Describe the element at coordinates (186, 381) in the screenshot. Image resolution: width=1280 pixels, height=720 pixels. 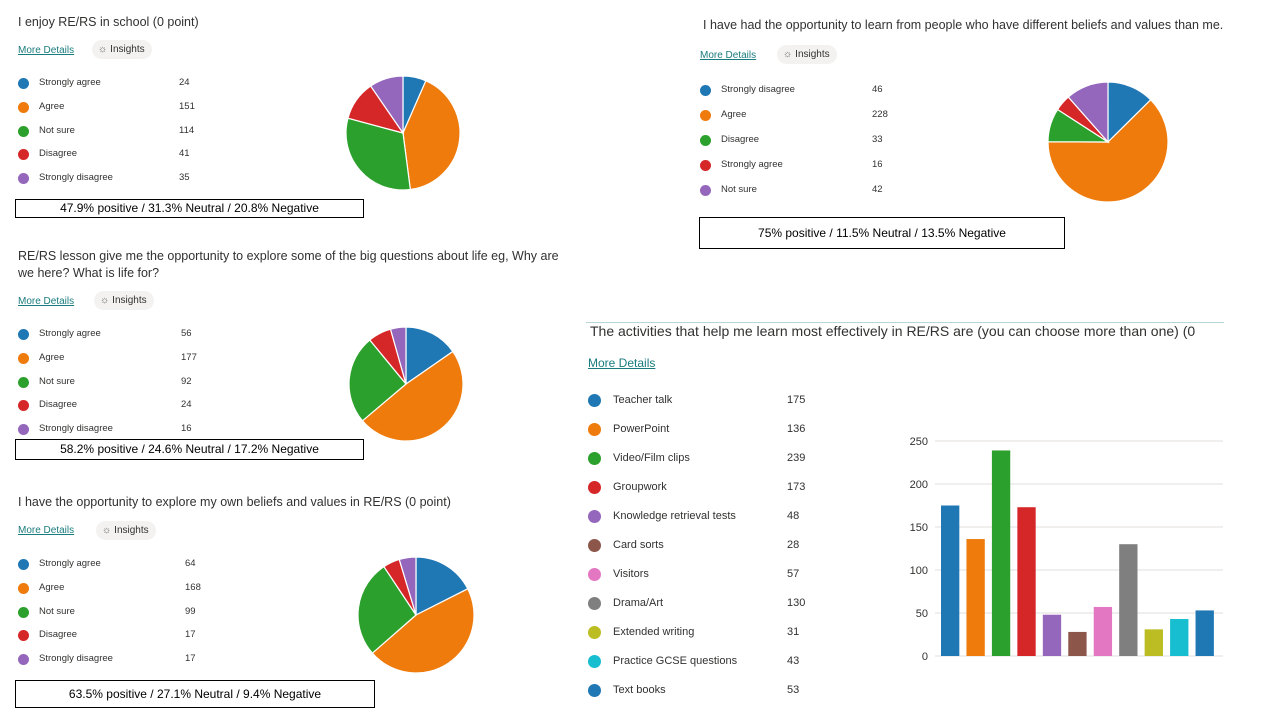
I see `legend-count: 92` at that location.